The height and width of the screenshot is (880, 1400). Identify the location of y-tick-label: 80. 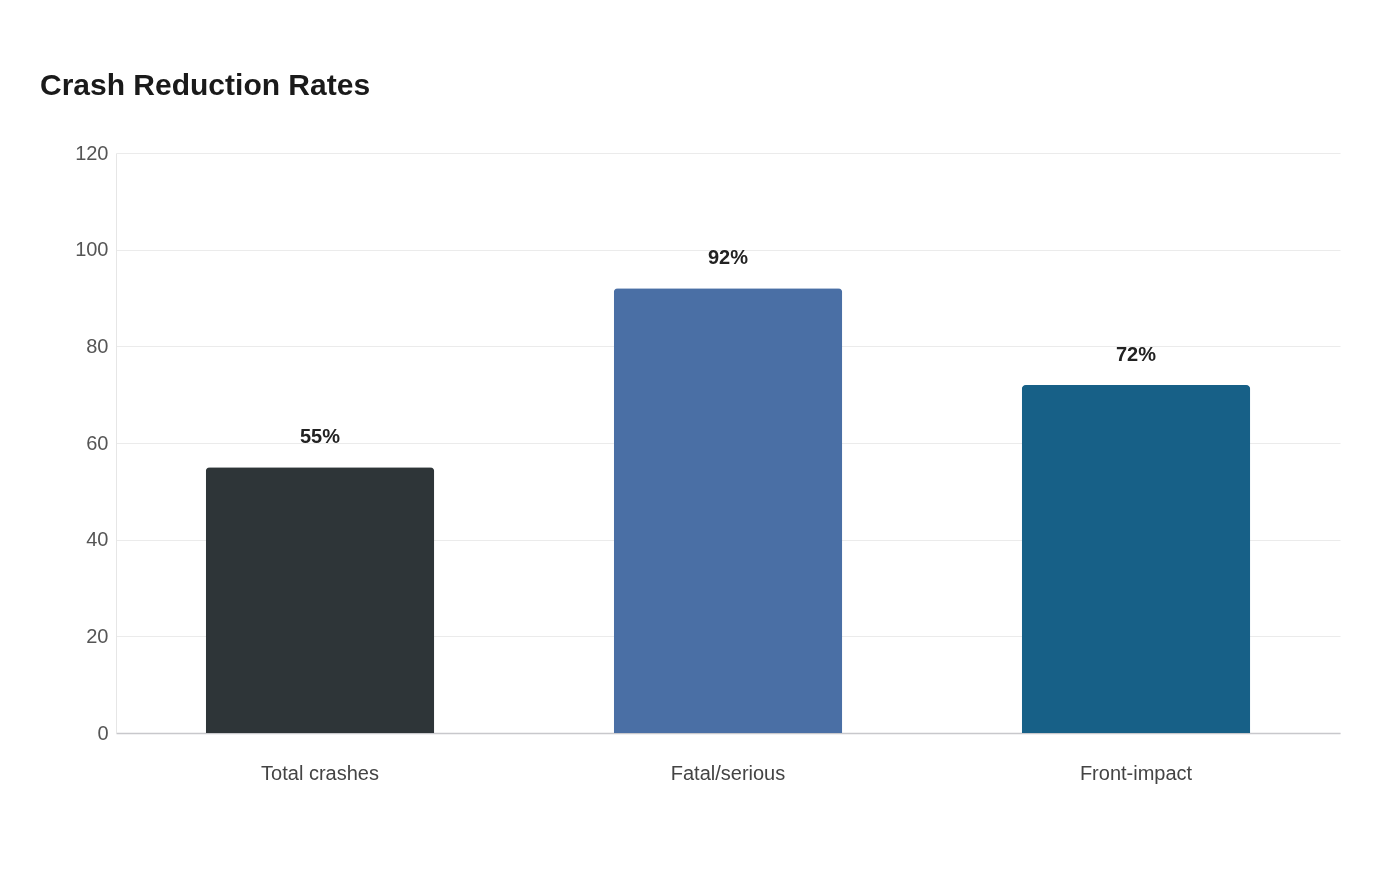
(97, 345).